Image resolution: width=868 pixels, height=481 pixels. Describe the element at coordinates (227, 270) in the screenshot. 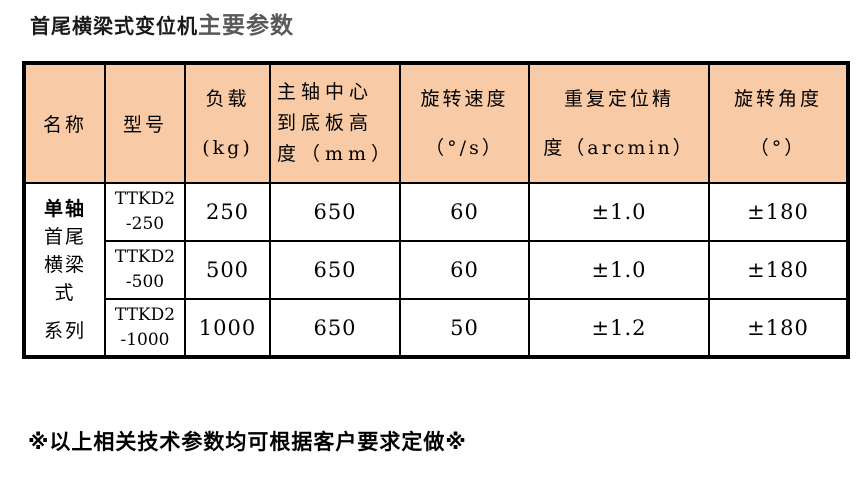

I see `load-cell: 500` at that location.